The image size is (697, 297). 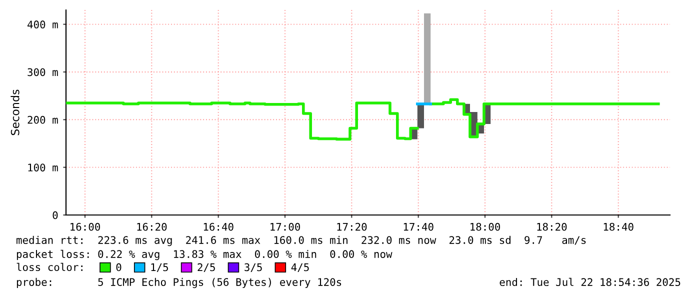 I want to click on x-tick-label: 18:40, so click(x=619, y=226).